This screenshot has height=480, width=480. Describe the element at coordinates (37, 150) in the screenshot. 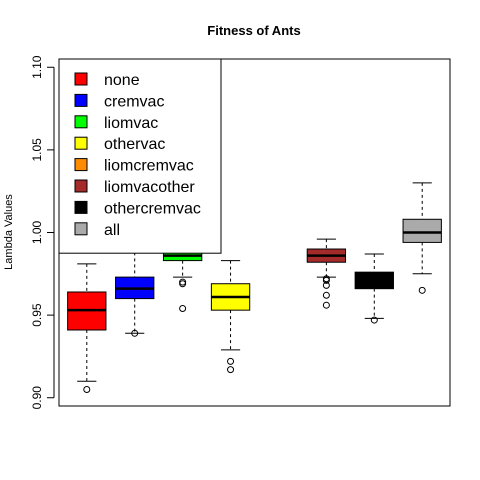

I see `y-tick-label: 1.05` at that location.